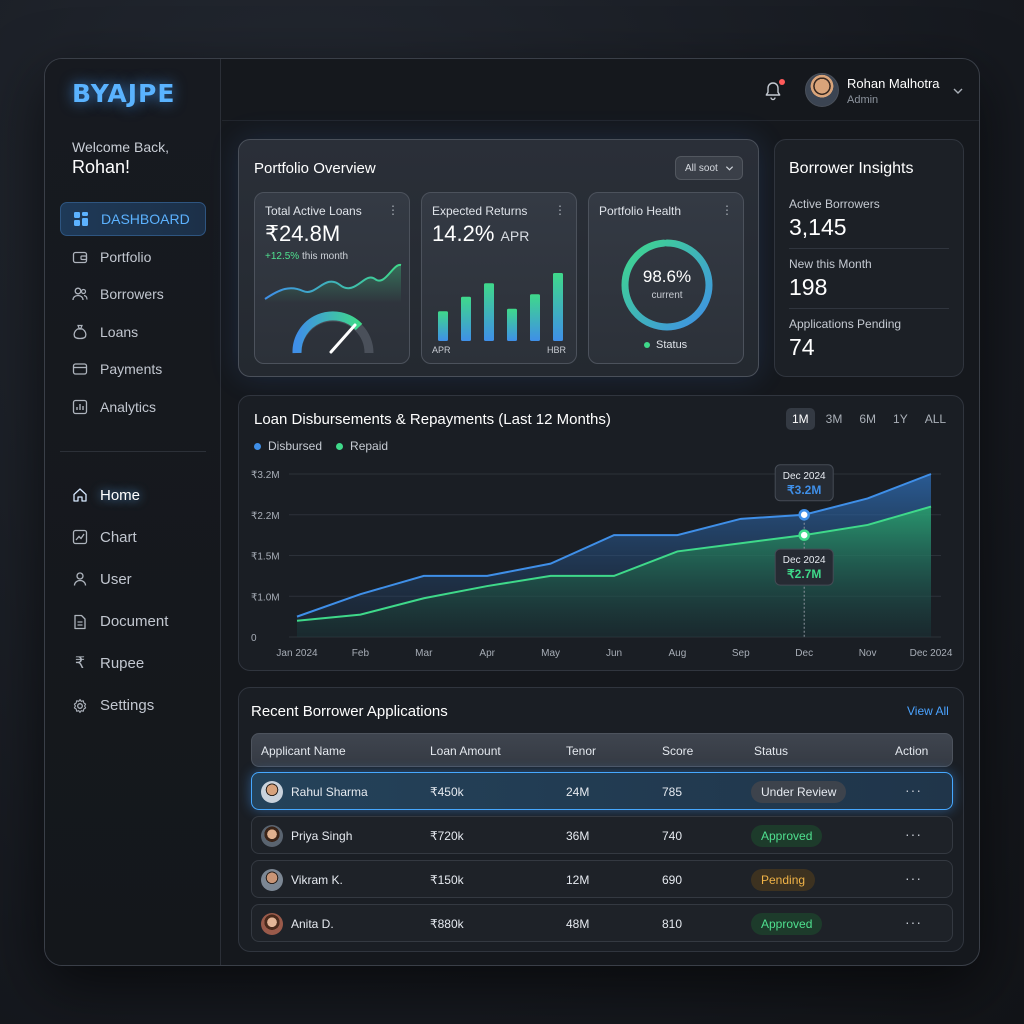 This screenshot has width=1024, height=1024. I want to click on sidebar-item-chart: Chart, so click(133, 537).